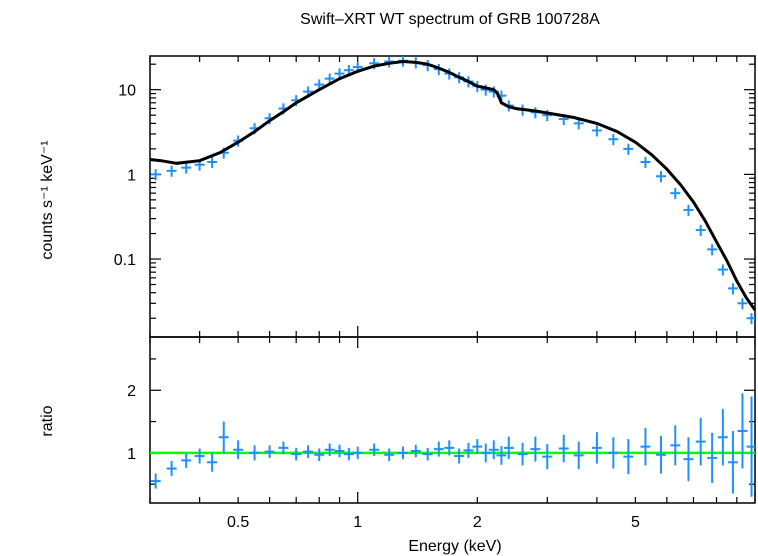 The width and height of the screenshot is (758, 556). What do you see at coordinates (454, 546) in the screenshot?
I see `x-axis-label: Energy (keV)` at bounding box center [454, 546].